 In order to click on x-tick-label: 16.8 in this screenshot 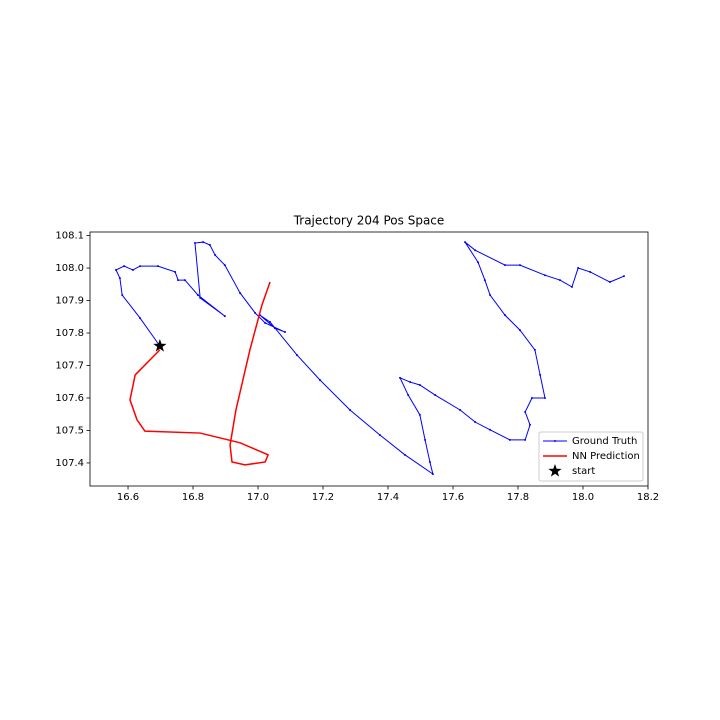, I will do `click(193, 497)`.